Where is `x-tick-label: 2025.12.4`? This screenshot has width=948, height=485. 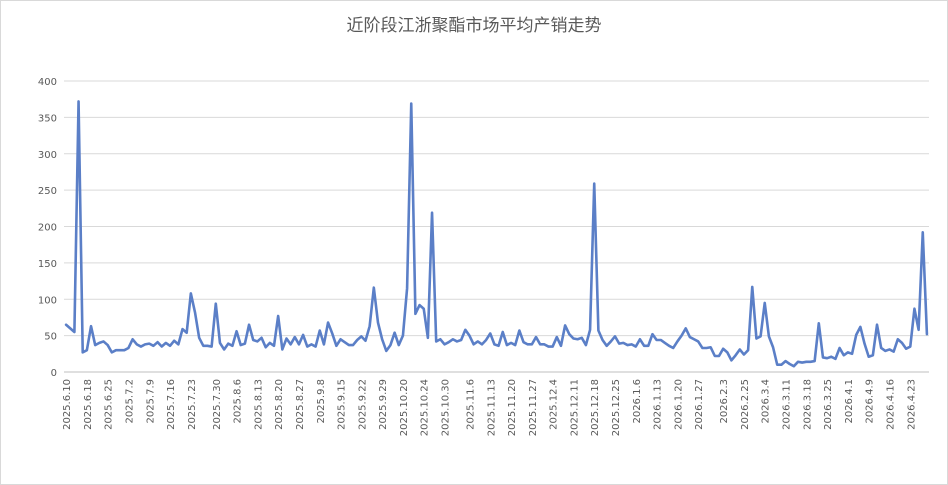 x-tick-label: 2025.12.4 is located at coordinates (554, 404).